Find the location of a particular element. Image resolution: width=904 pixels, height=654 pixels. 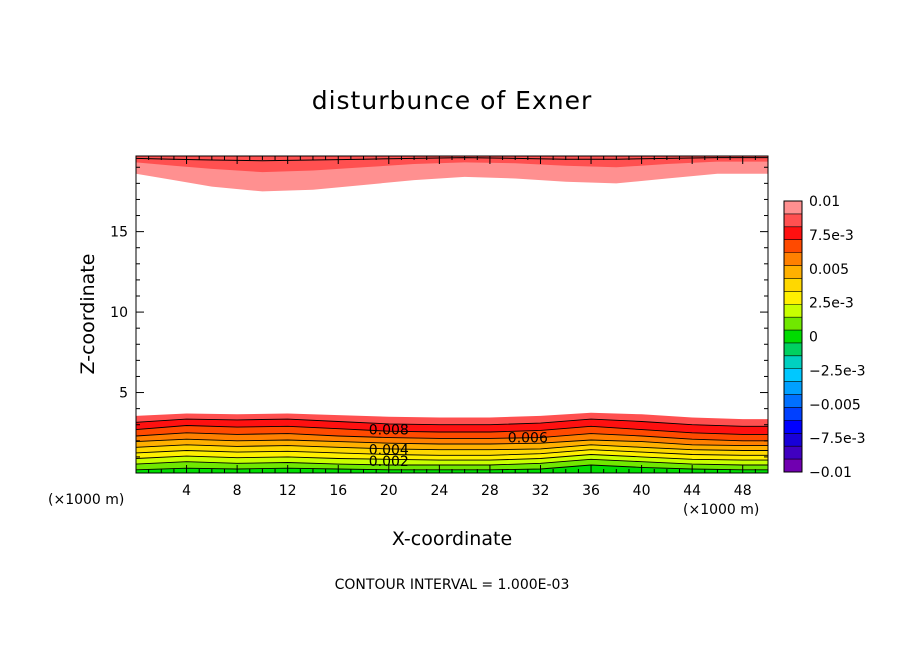

x-tick-label-4: 4 is located at coordinates (186, 491).